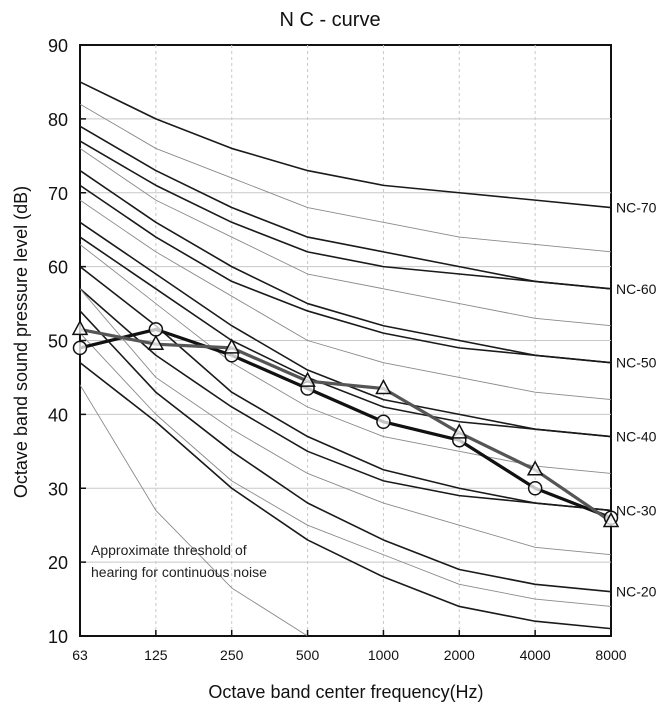 The image size is (669, 709). What do you see at coordinates (459, 655) in the screenshot?
I see `x-tick-label: 2000` at bounding box center [459, 655].